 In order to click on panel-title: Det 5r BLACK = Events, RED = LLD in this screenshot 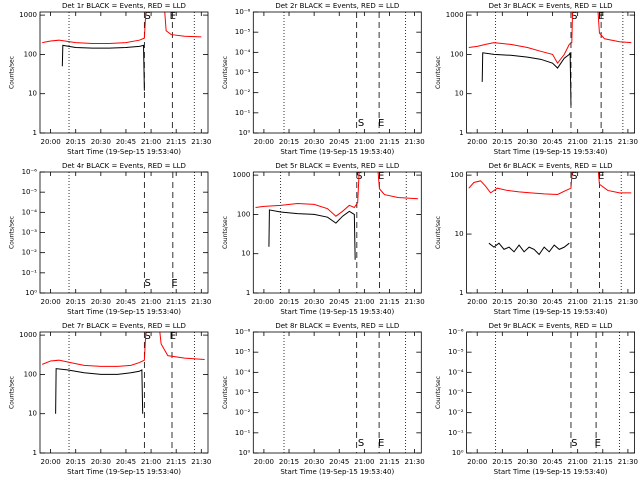, I will do `click(337, 166)`.